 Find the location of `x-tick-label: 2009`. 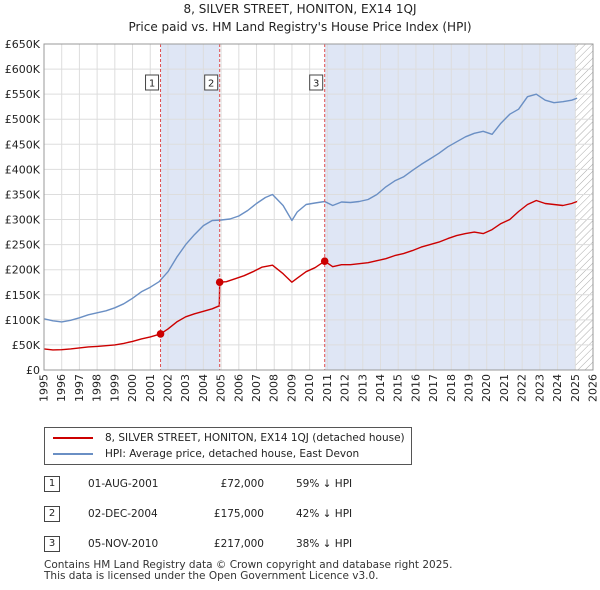

x-tick-label: 2009 is located at coordinates (291, 388).